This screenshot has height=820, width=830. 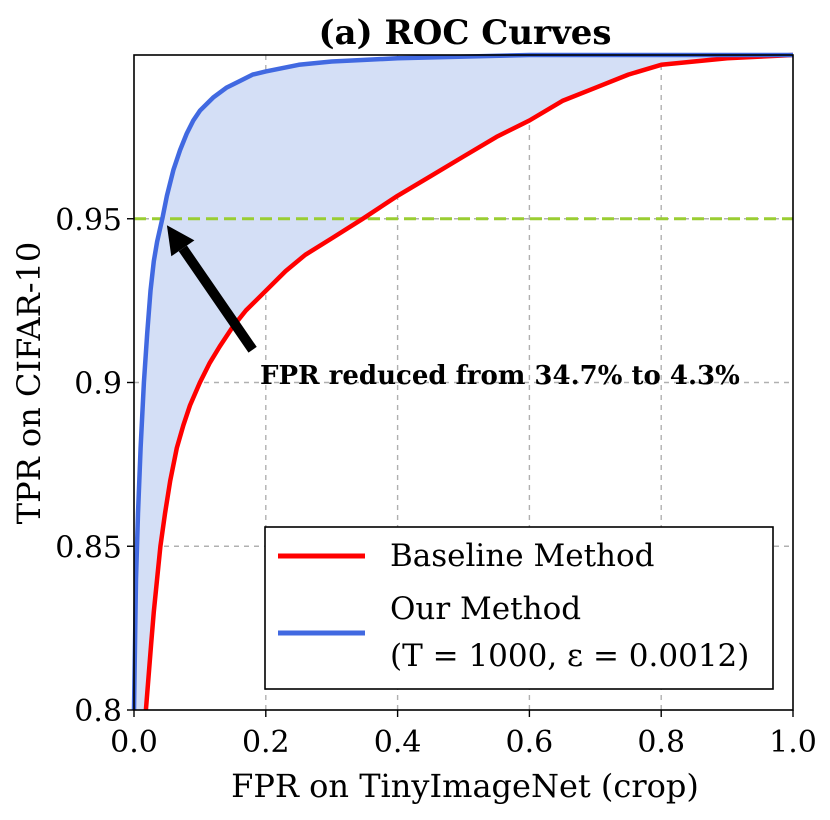 What do you see at coordinates (463, 735) in the screenshot?
I see `x-ticks: 0.0 0.2 0.4 0.6 0.8 1.0` at bounding box center [463, 735].